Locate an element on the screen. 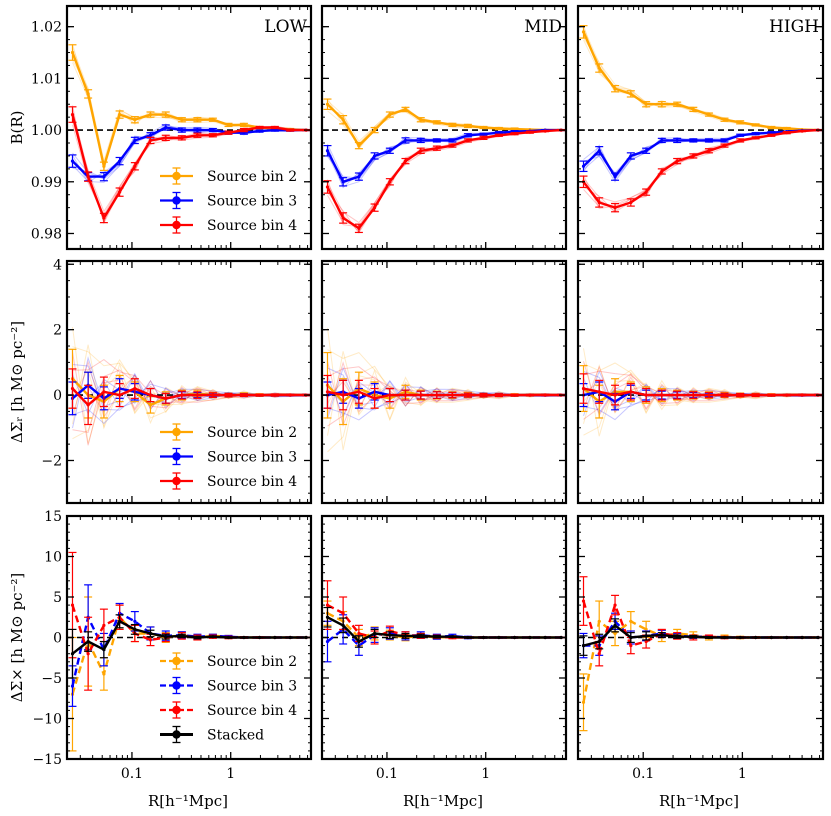  series-stacked is located at coordinates (444, 627).